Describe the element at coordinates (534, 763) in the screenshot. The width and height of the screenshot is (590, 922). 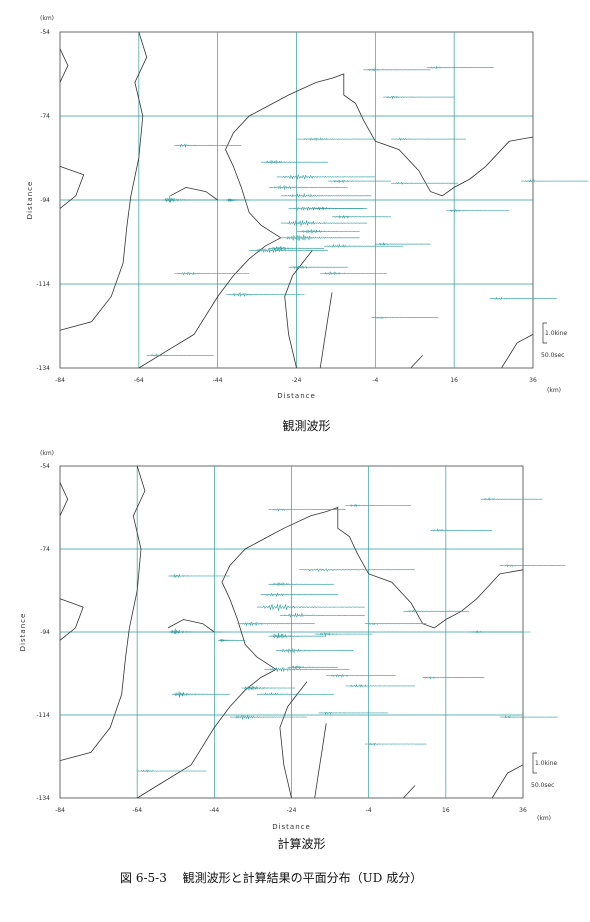
I see `scale-bar` at that location.